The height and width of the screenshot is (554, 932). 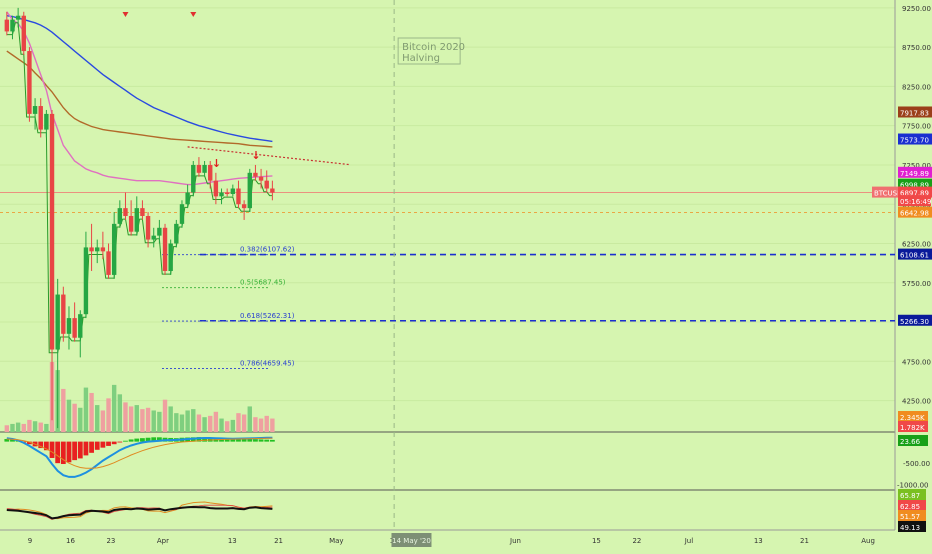 What do you see at coordinates (913, 416) in the screenshot?
I see `volume-tag` at bounding box center [913, 416].